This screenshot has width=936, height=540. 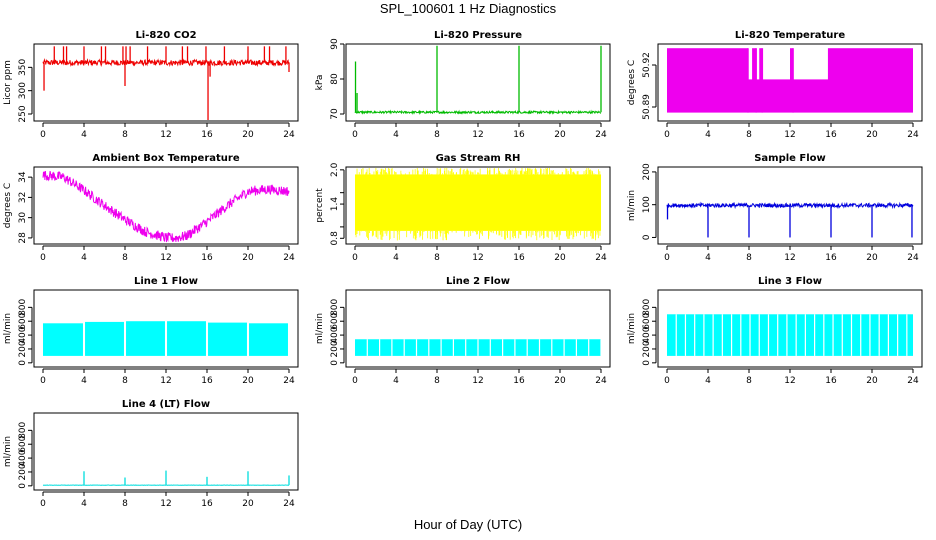 I want to click on y-axis-label: percent, so click(x=320, y=205).